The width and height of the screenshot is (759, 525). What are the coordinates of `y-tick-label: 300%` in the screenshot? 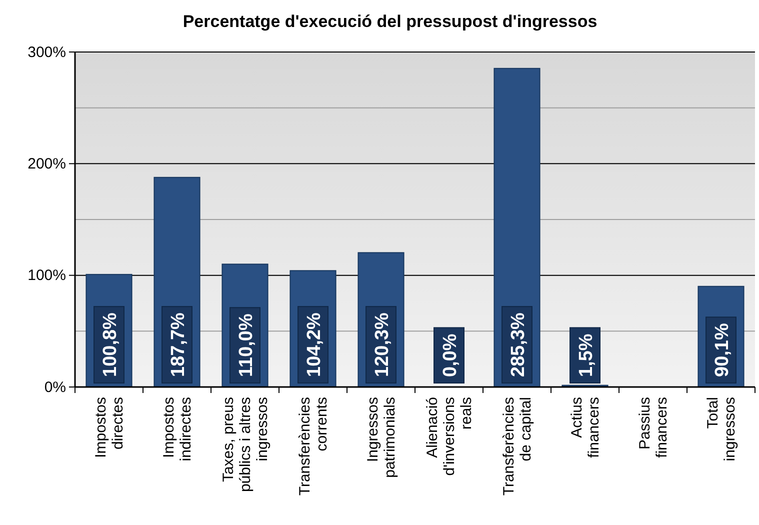 It's located at (47, 52).